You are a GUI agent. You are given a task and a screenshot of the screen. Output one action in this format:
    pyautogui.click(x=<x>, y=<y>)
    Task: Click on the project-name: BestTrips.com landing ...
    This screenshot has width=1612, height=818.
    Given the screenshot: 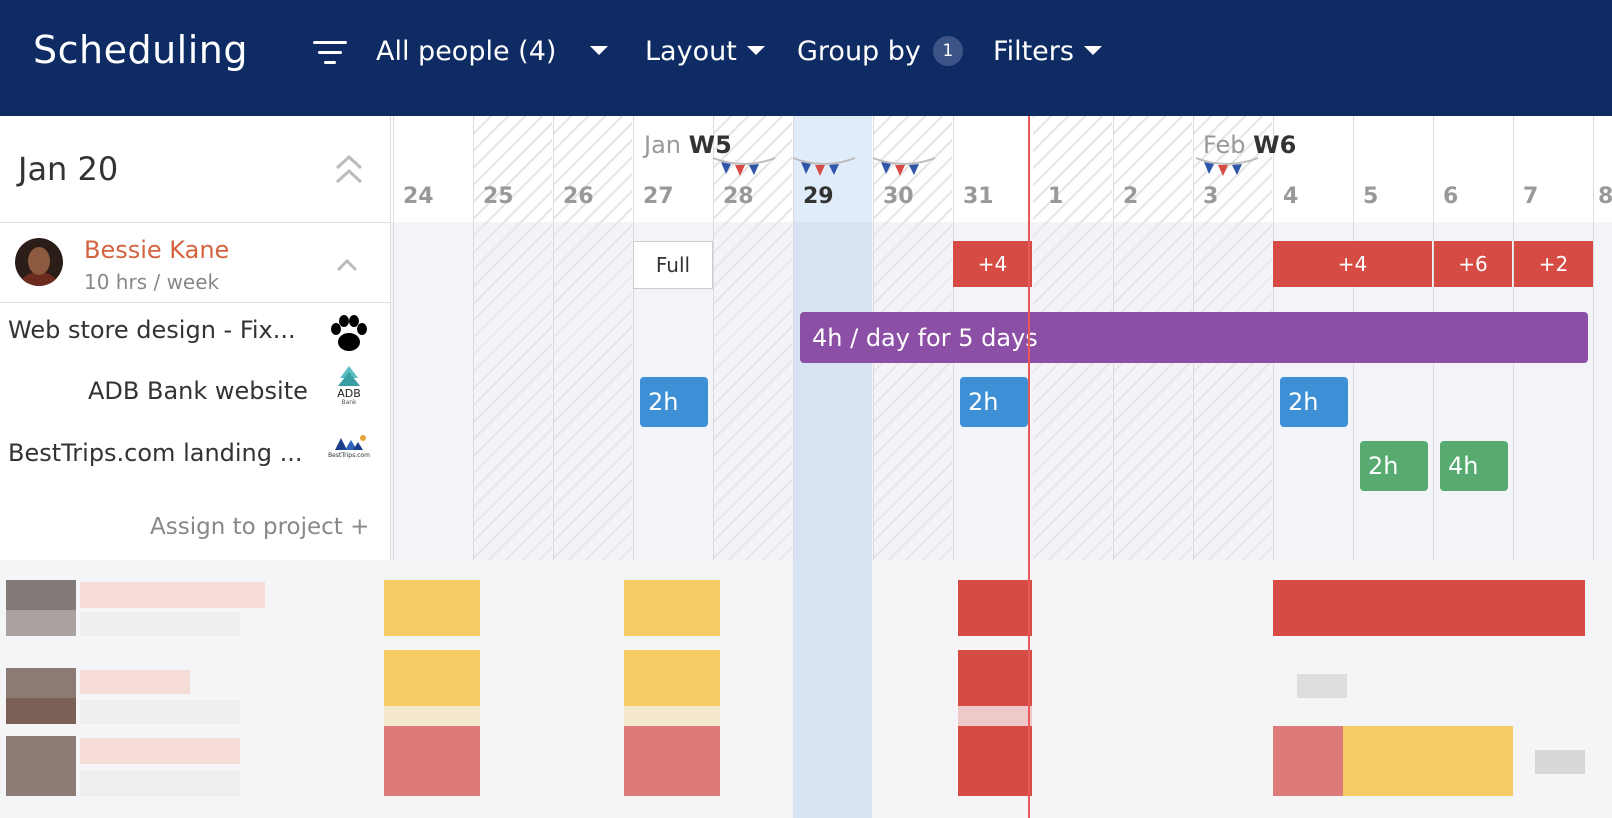 What is the action you would take?
    pyautogui.click(x=155, y=453)
    